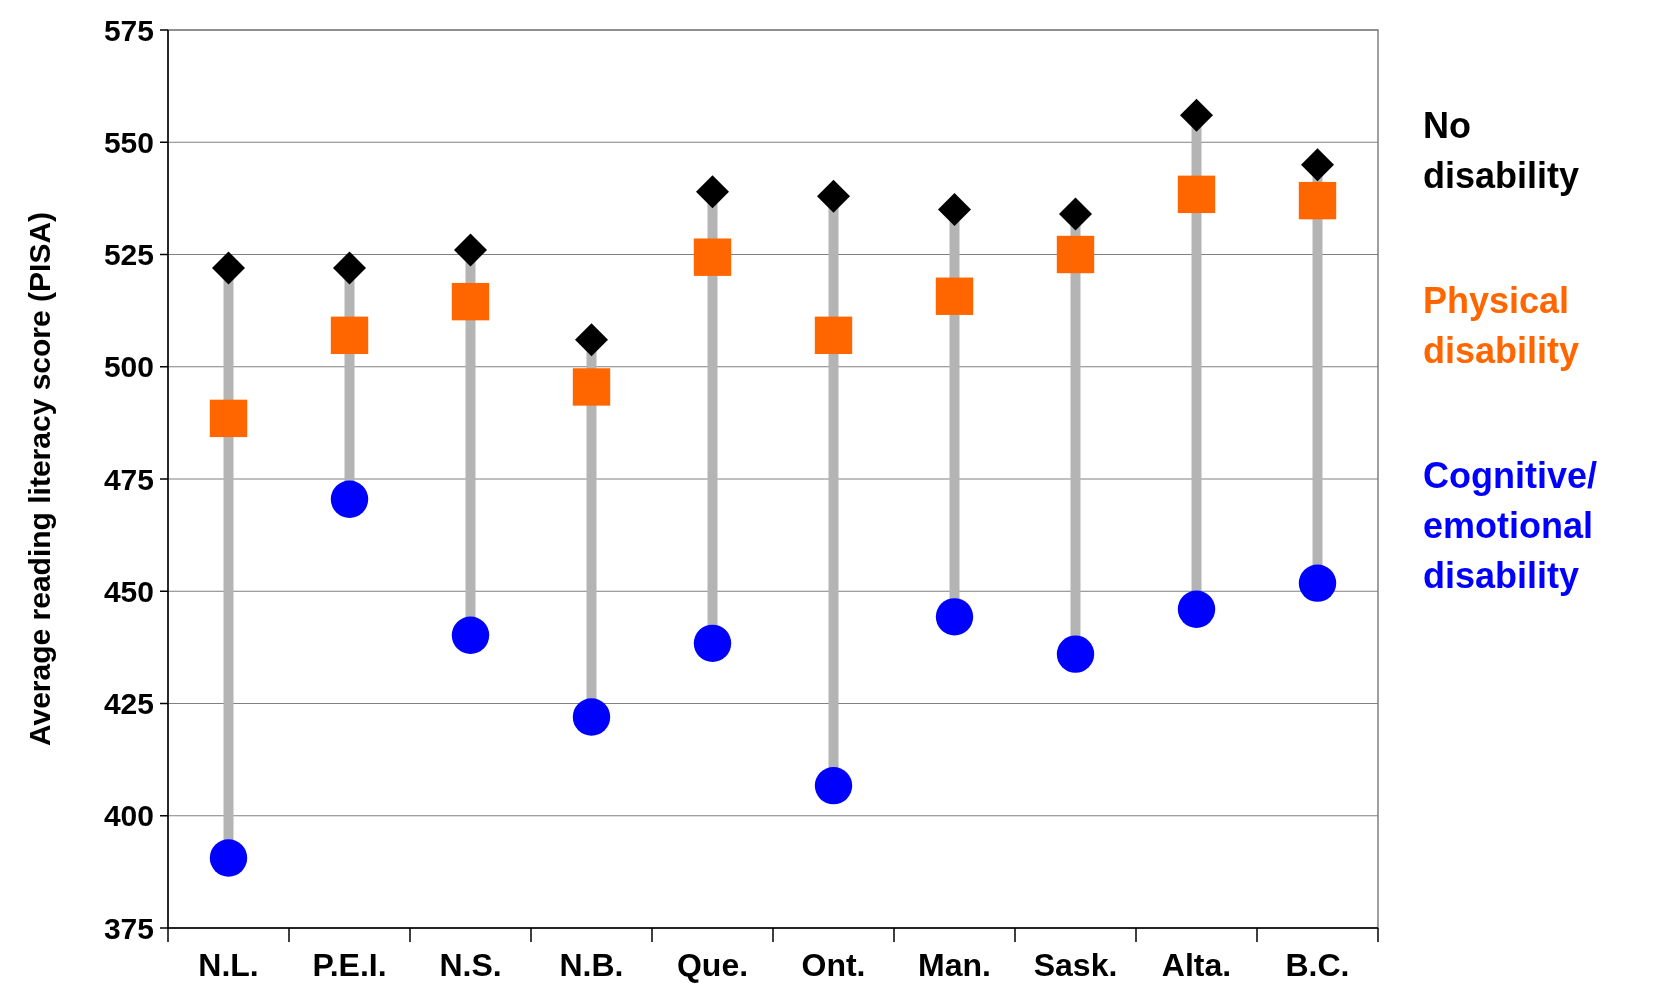 This screenshot has height=997, width=1658. I want to click on y-tick-label: 500, so click(128, 367).